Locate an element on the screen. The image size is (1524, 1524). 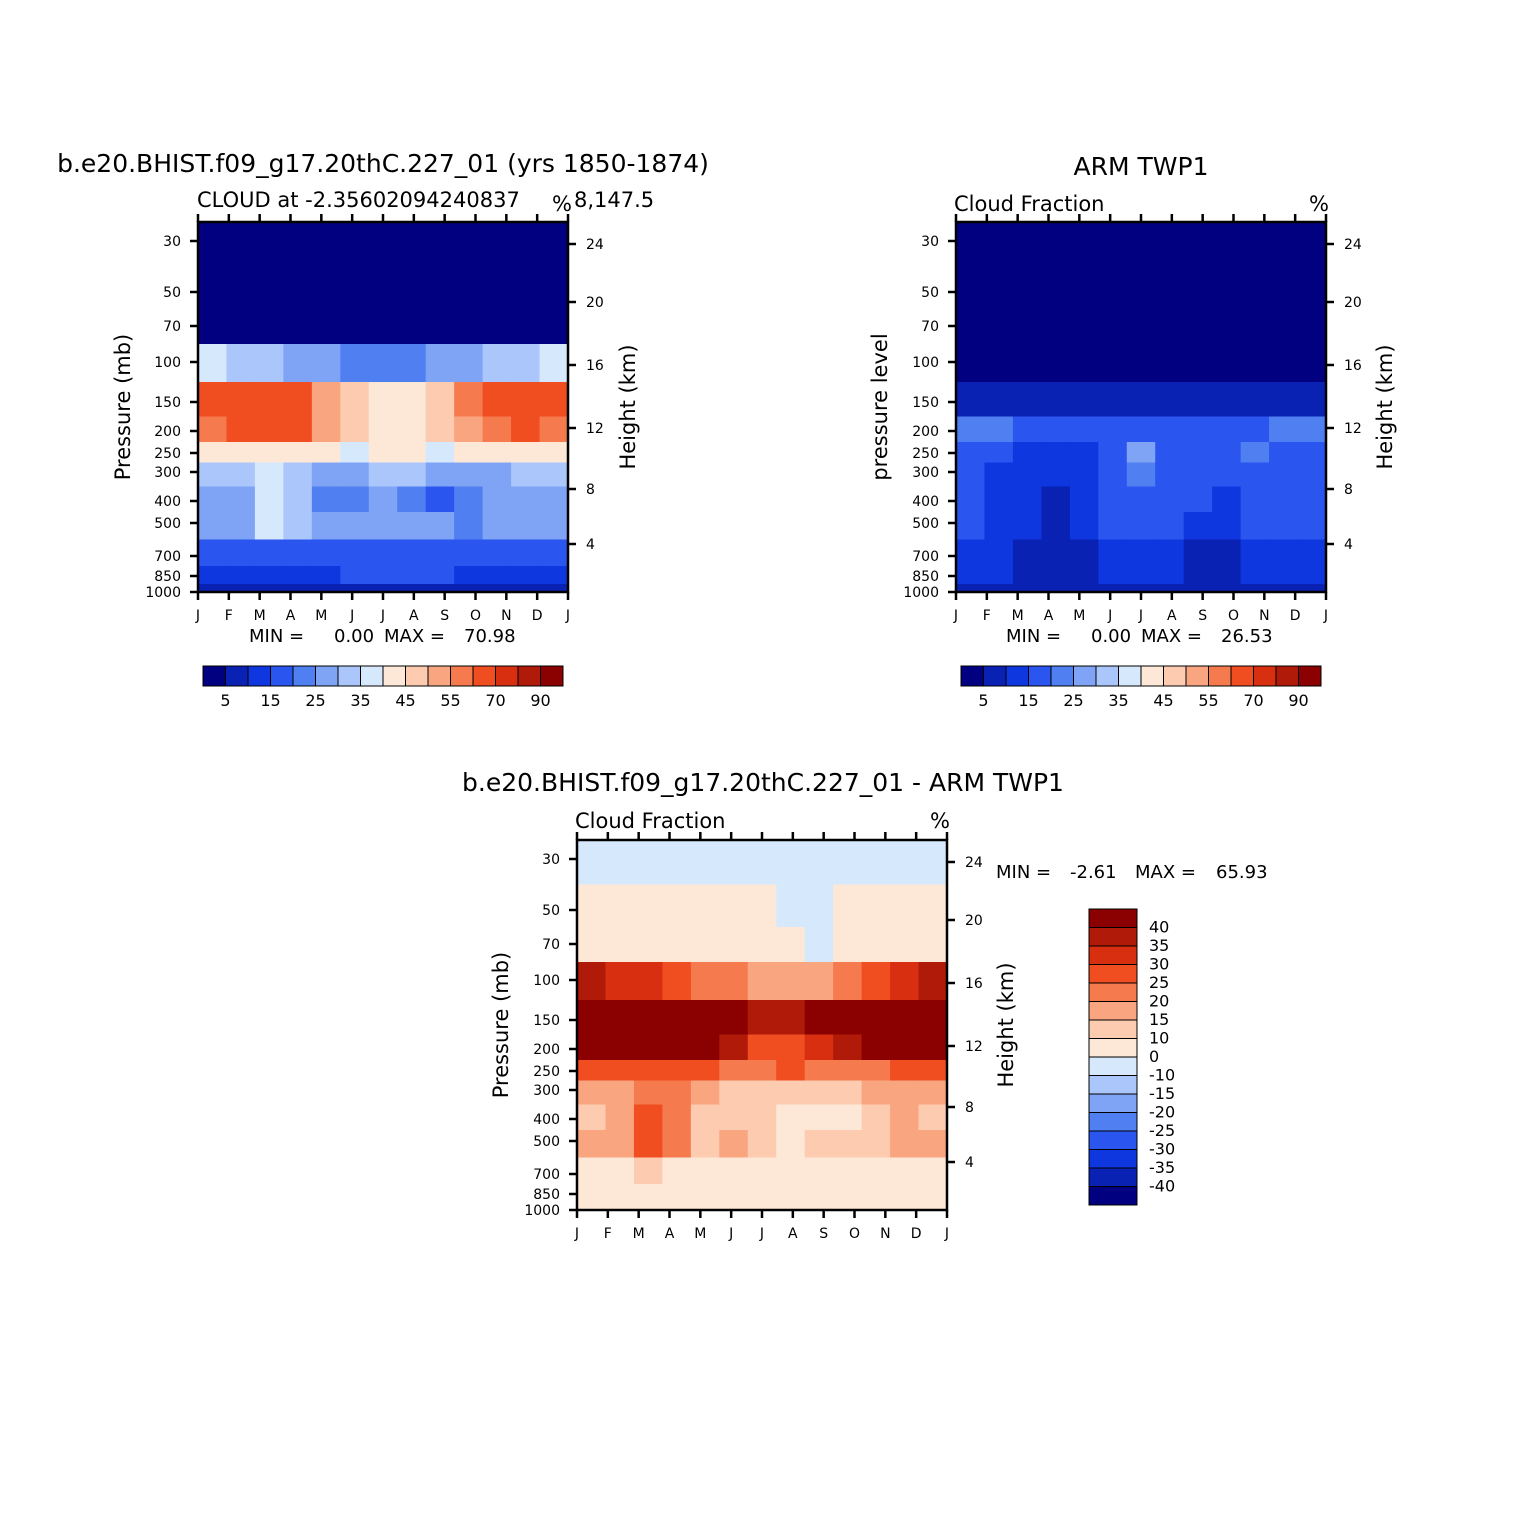
tick-marks is located at coordinates (1141, 407).